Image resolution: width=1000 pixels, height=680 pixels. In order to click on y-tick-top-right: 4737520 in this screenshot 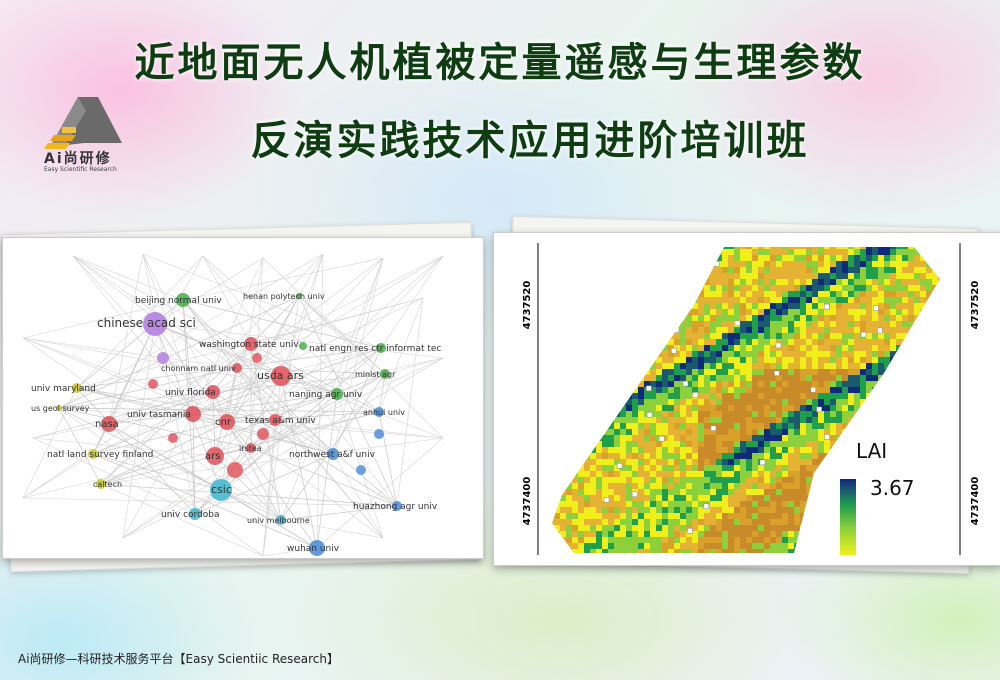, I will do `click(975, 305)`.